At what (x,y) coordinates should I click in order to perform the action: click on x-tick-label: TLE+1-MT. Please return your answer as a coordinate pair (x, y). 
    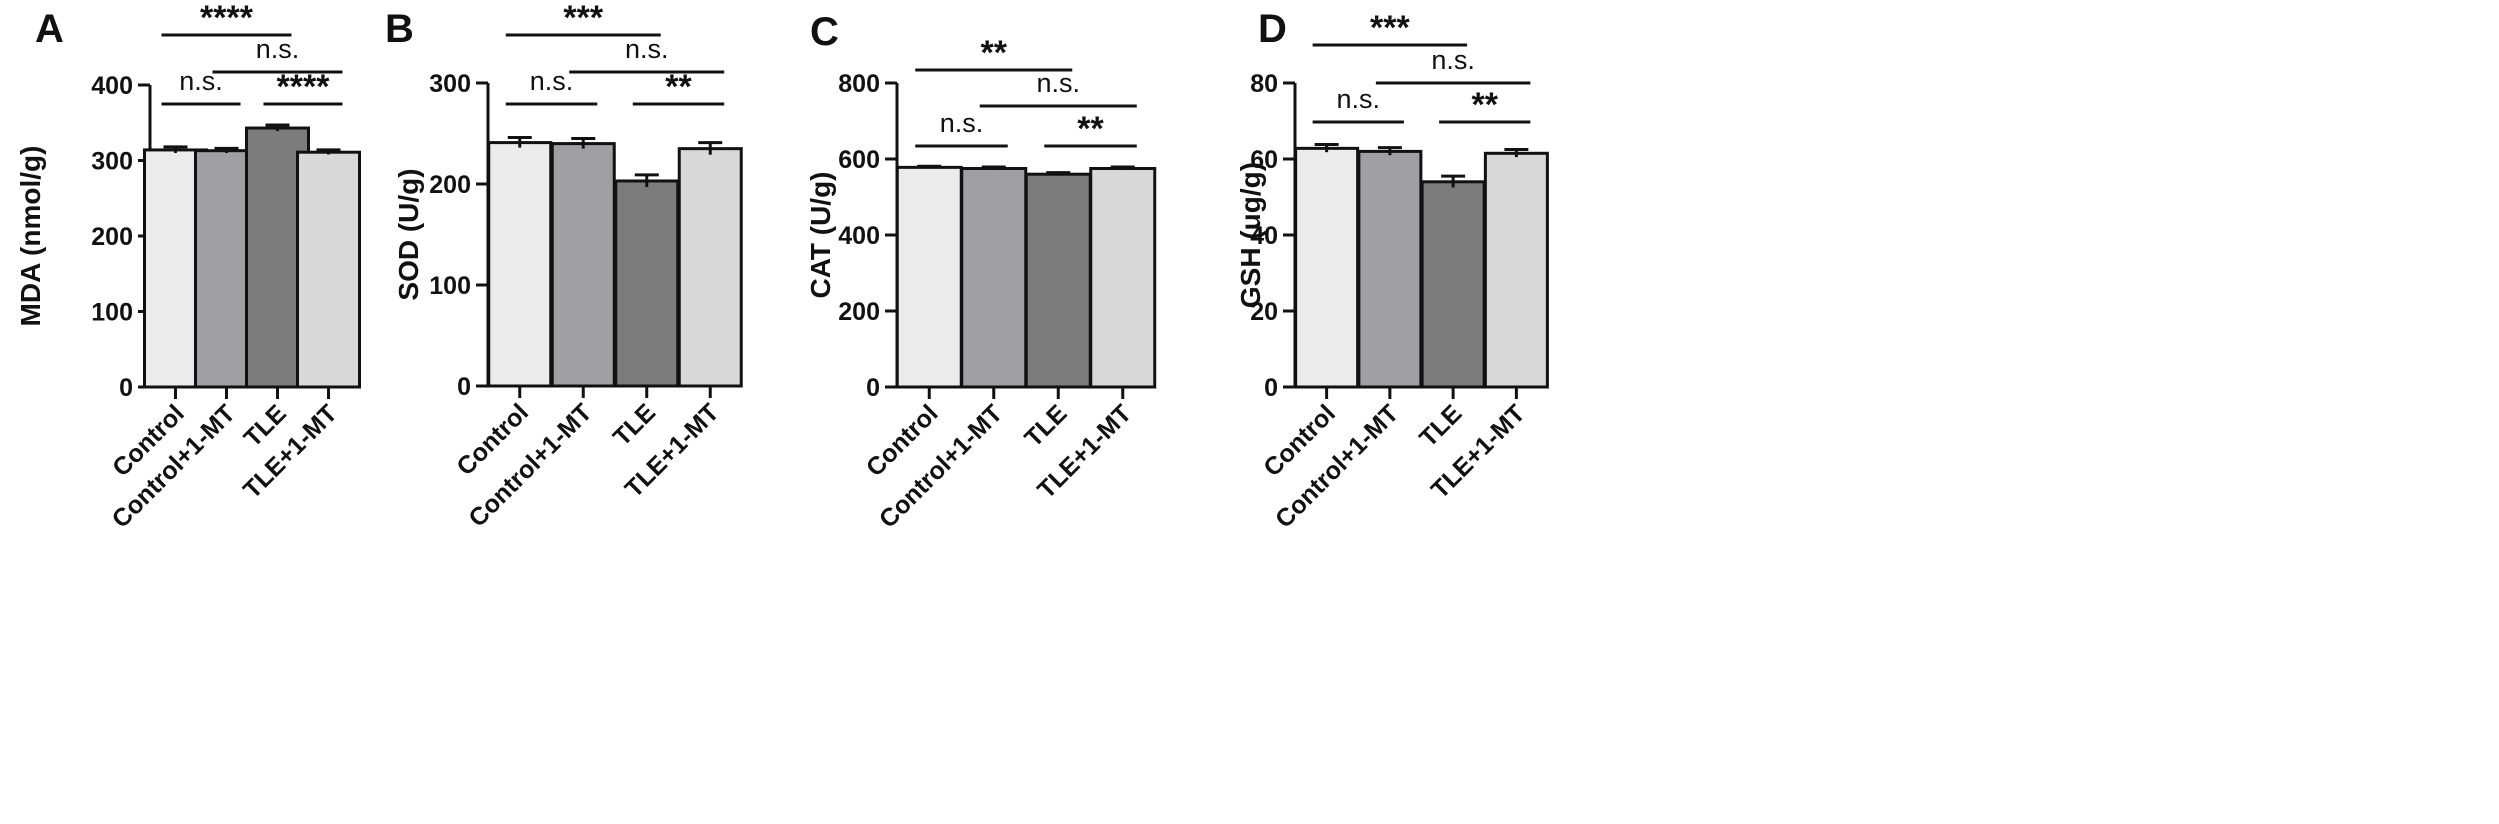
    Looking at the image, I should click on (290, 451).